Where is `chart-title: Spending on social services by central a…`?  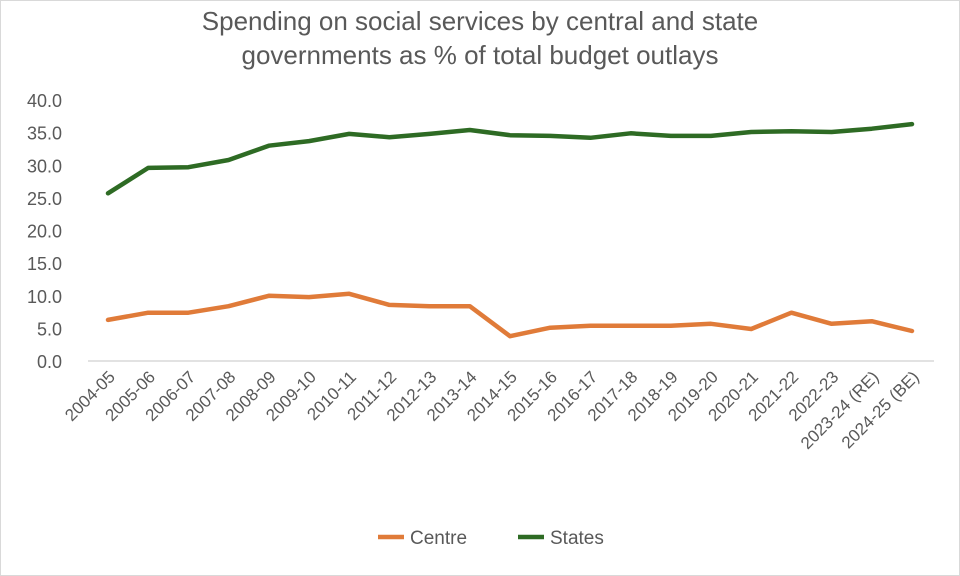
chart-title: Spending on social services by central a… is located at coordinates (480, 38).